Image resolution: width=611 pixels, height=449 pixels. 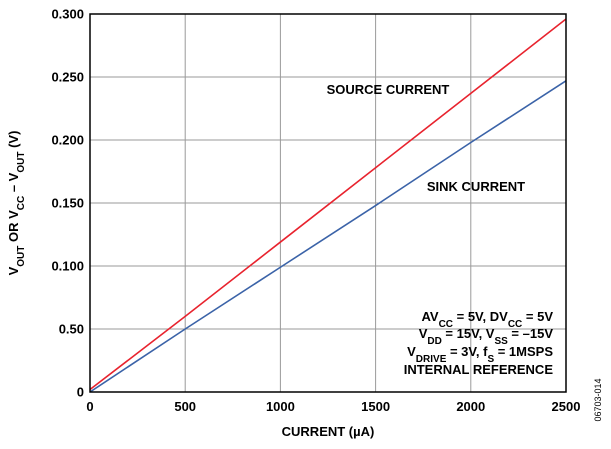 I want to click on y-tick-label: 0.50, so click(x=71, y=329).